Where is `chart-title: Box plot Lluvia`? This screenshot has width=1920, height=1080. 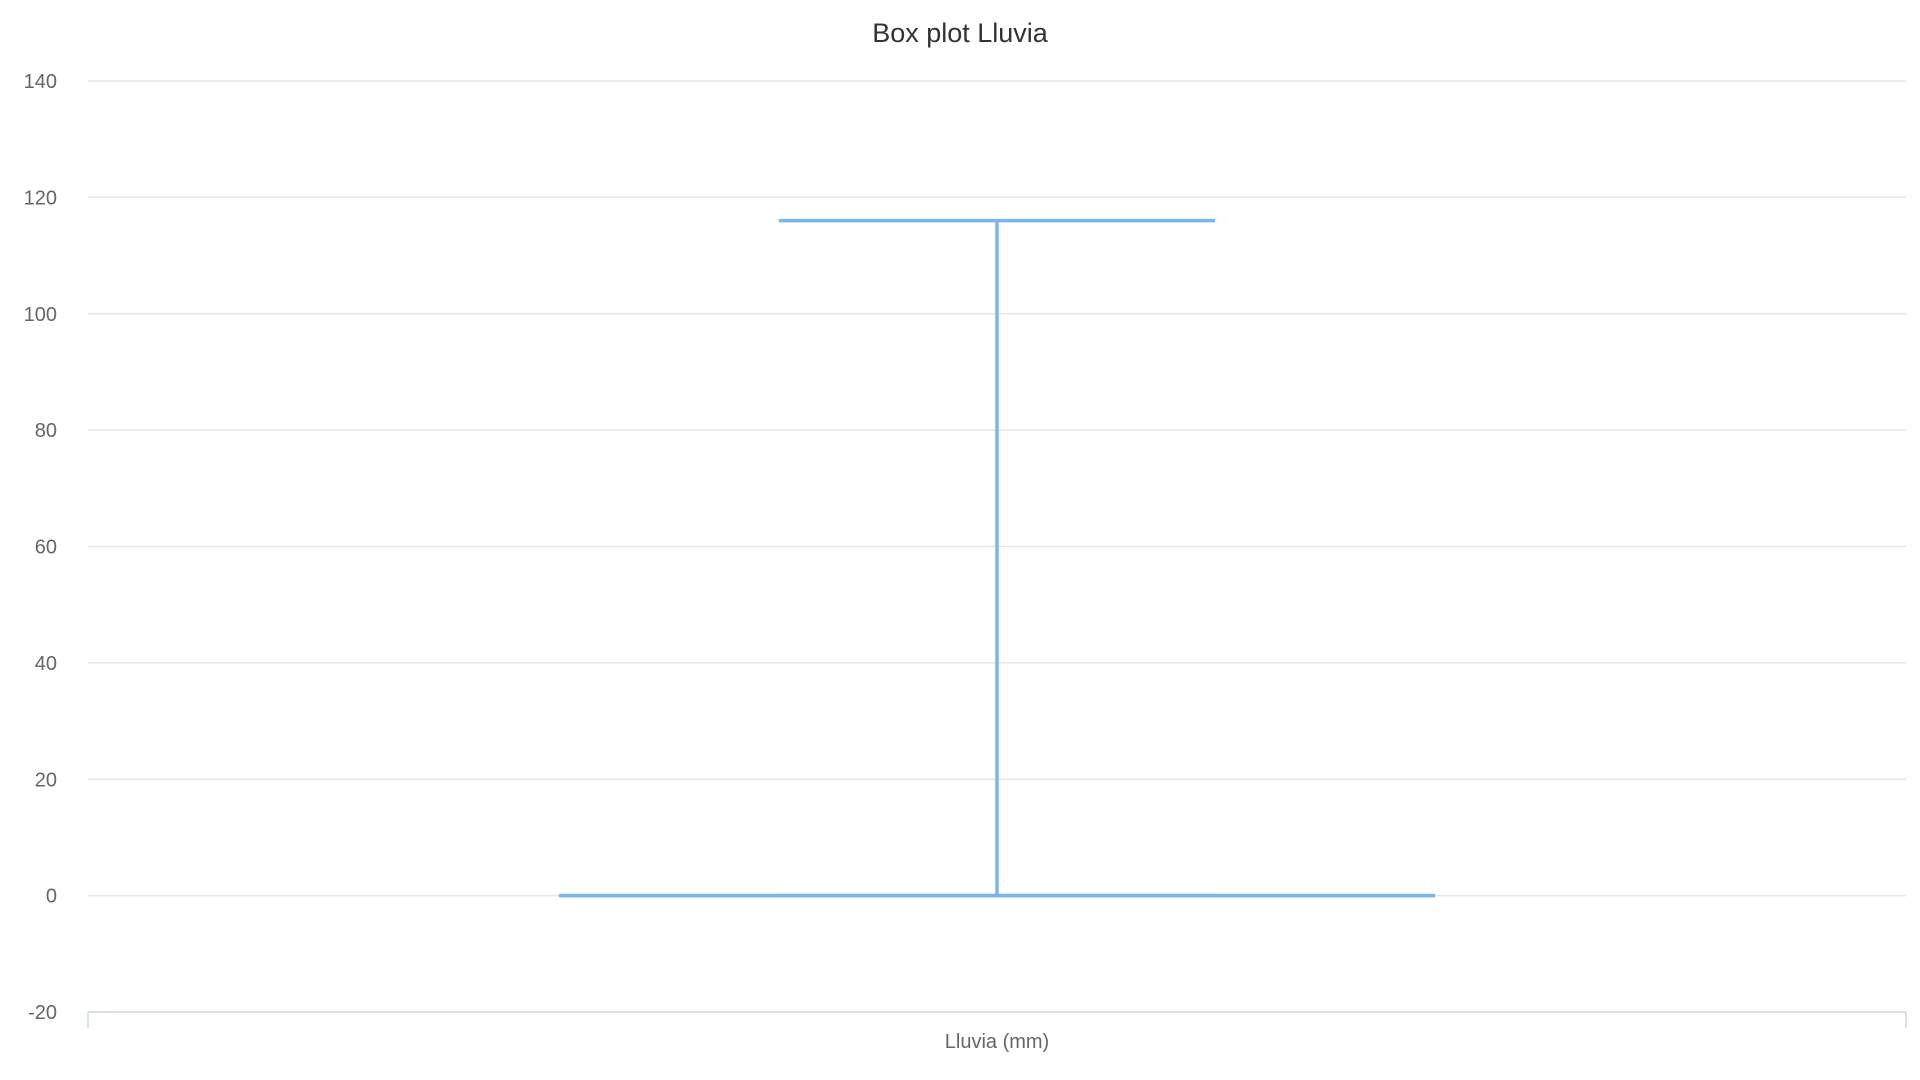
chart-title: Box plot Lluvia is located at coordinates (960, 33).